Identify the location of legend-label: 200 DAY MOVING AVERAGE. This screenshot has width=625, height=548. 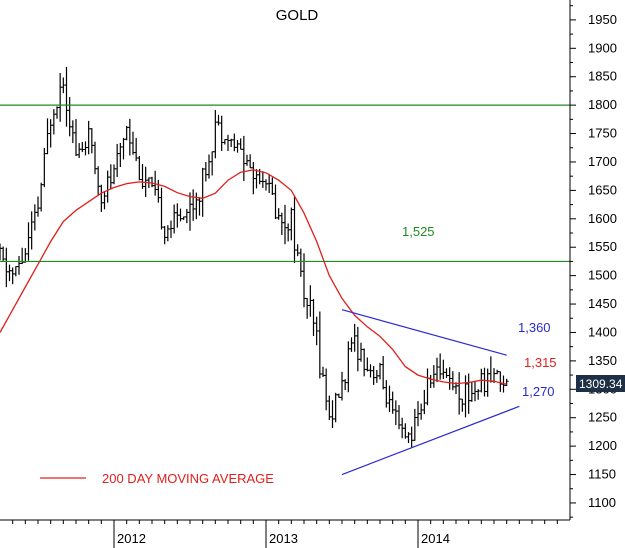
(188, 478).